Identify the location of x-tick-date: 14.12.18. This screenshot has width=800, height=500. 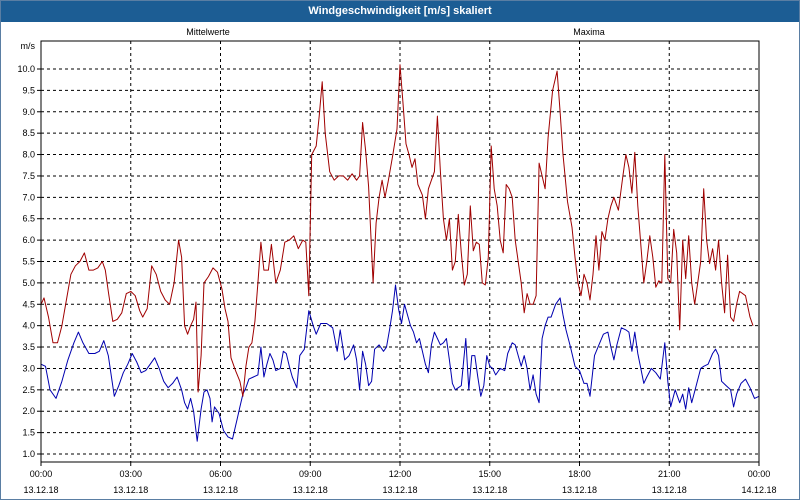
(758, 490).